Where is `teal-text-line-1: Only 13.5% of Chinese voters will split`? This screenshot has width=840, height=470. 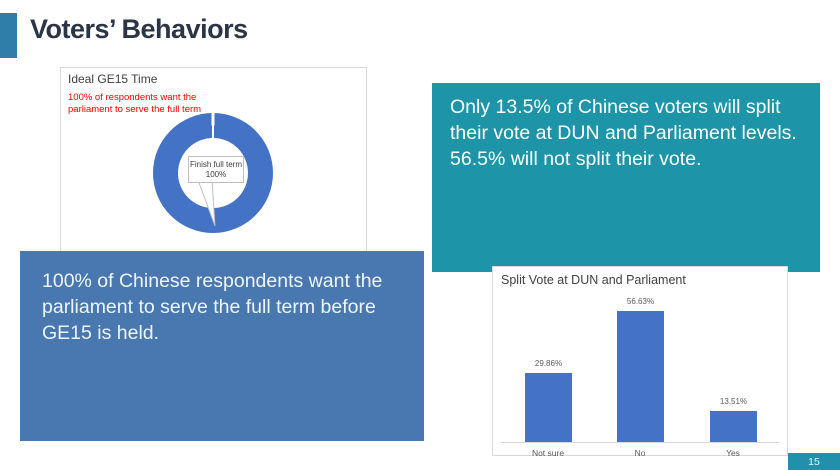
teal-text-line-1: Only 13.5% of Chinese voters will split is located at coordinates (615, 107).